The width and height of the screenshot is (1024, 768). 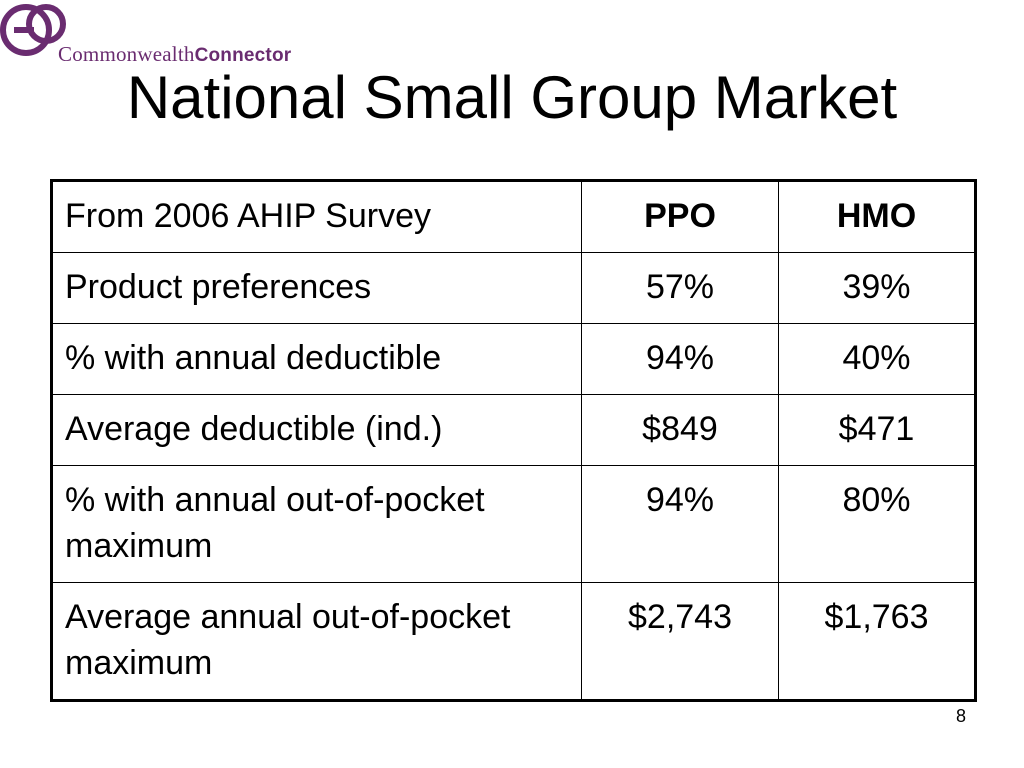 I want to click on logo-text-bold: Connector, so click(x=243, y=55).